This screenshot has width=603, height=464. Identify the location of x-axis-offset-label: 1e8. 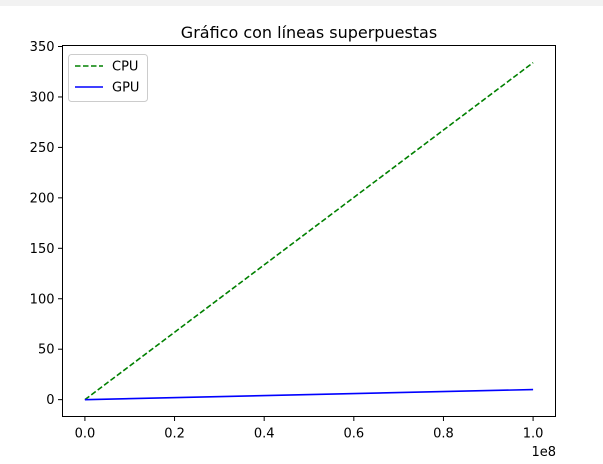
(543, 452).